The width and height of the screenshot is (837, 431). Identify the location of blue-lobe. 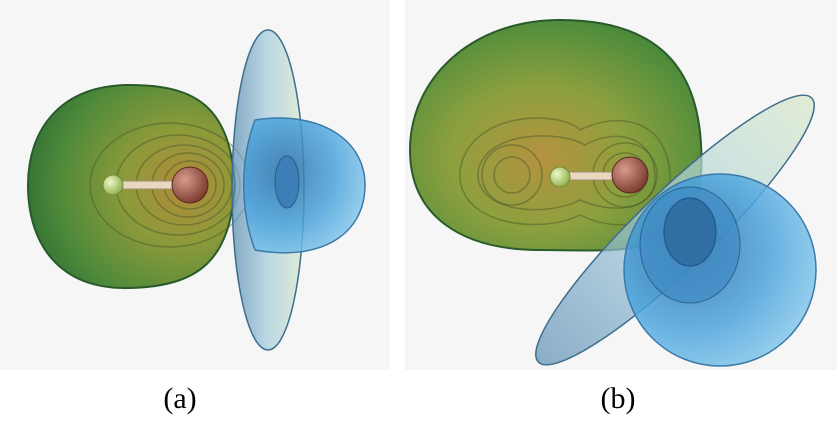
(304, 185).